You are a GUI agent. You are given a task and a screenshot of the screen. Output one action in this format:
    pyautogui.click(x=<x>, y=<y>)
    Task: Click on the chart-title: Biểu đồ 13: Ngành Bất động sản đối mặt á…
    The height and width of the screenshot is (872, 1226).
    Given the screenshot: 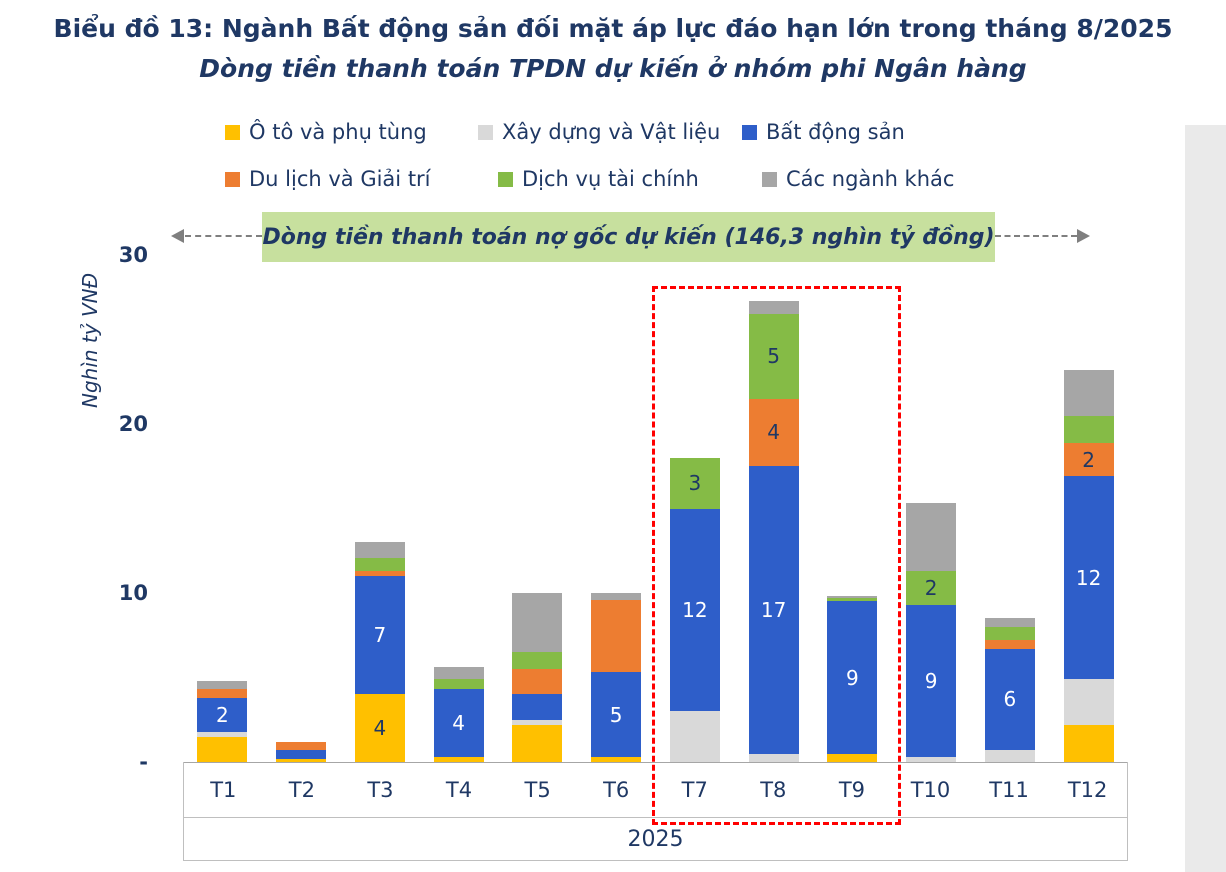 What is the action you would take?
    pyautogui.click(x=613, y=28)
    